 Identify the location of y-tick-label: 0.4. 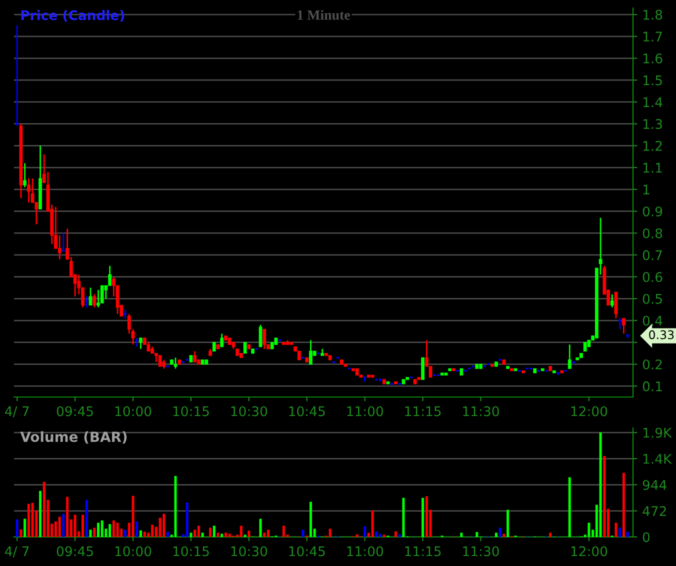
(652, 321).